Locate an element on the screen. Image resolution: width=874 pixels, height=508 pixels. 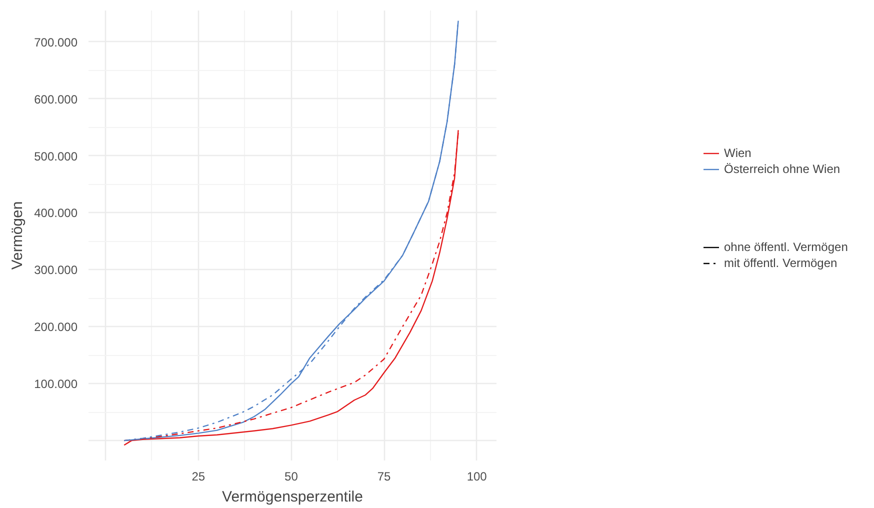
y-tick-label: 600.000 is located at coordinates (56, 99).